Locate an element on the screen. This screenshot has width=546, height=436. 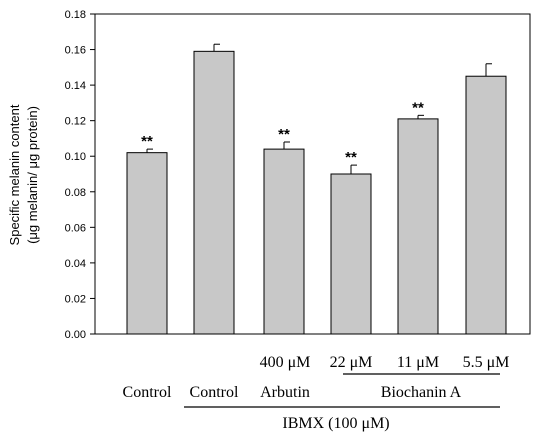
y-tick-label: 0.18 is located at coordinates (75, 15).